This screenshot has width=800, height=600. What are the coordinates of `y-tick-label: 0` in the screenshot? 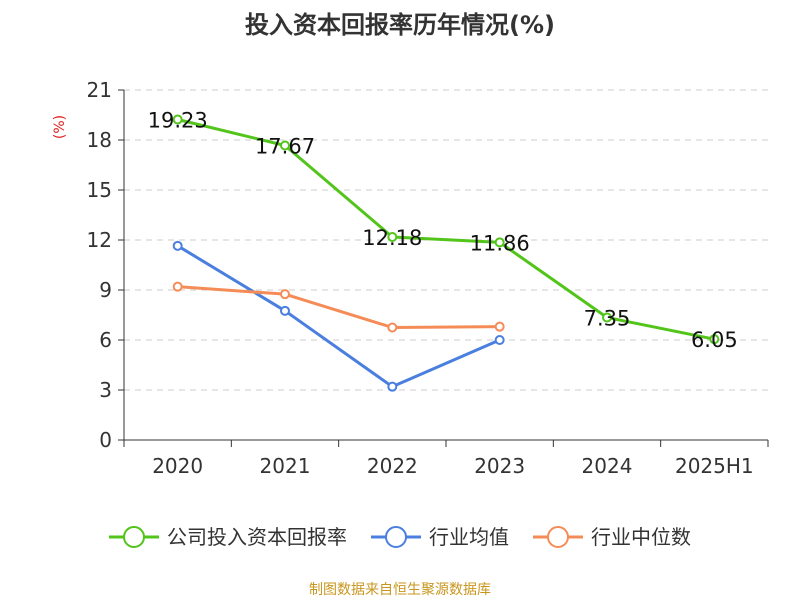 It's located at (105, 440).